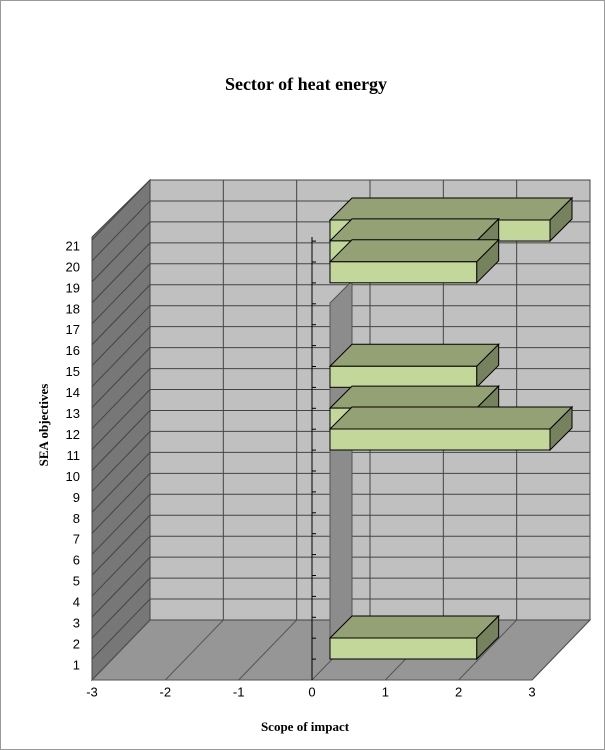  What do you see at coordinates (76, 560) in the screenshot?
I see `y-tick-label: 6` at bounding box center [76, 560].